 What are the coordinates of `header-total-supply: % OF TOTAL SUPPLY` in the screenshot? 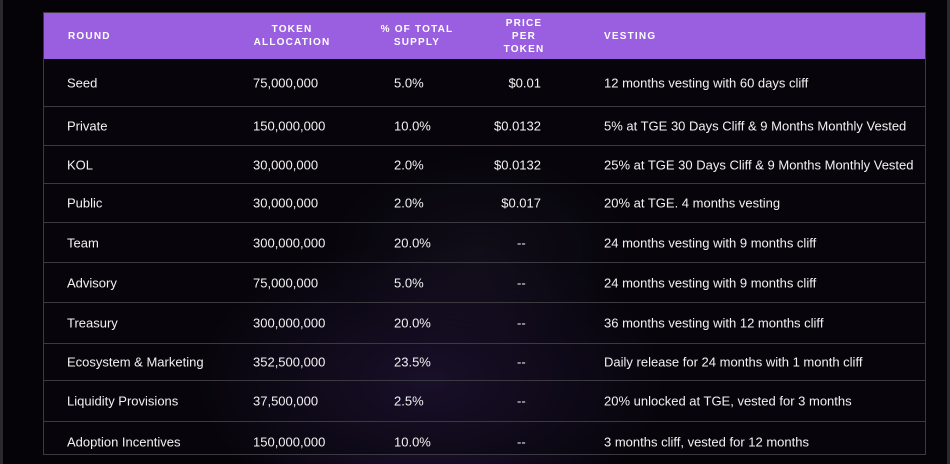 It's located at (417, 36).